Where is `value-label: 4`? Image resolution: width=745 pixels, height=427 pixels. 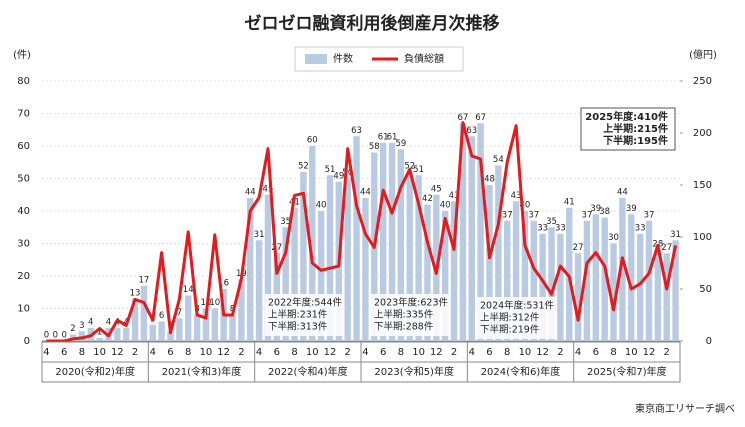
value-label: 4 is located at coordinates (108, 323).